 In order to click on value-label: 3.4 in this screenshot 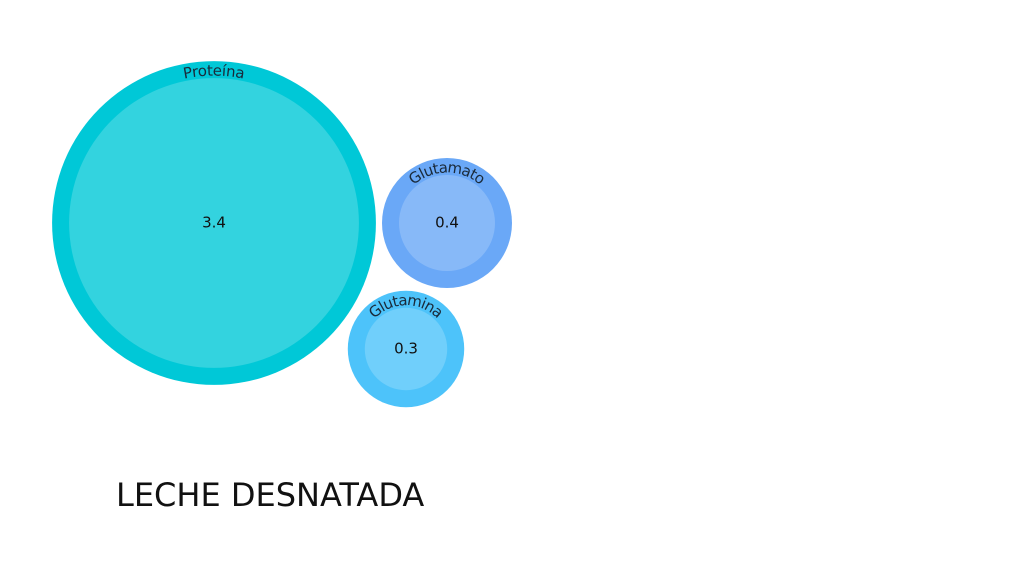, I will do `click(214, 223)`.